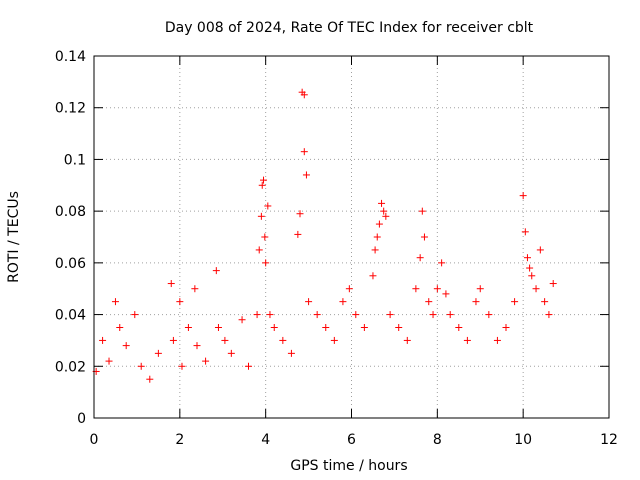  Describe the element at coordinates (75, 160) in the screenshot. I see `y-tick-label: 0.1` at that location.